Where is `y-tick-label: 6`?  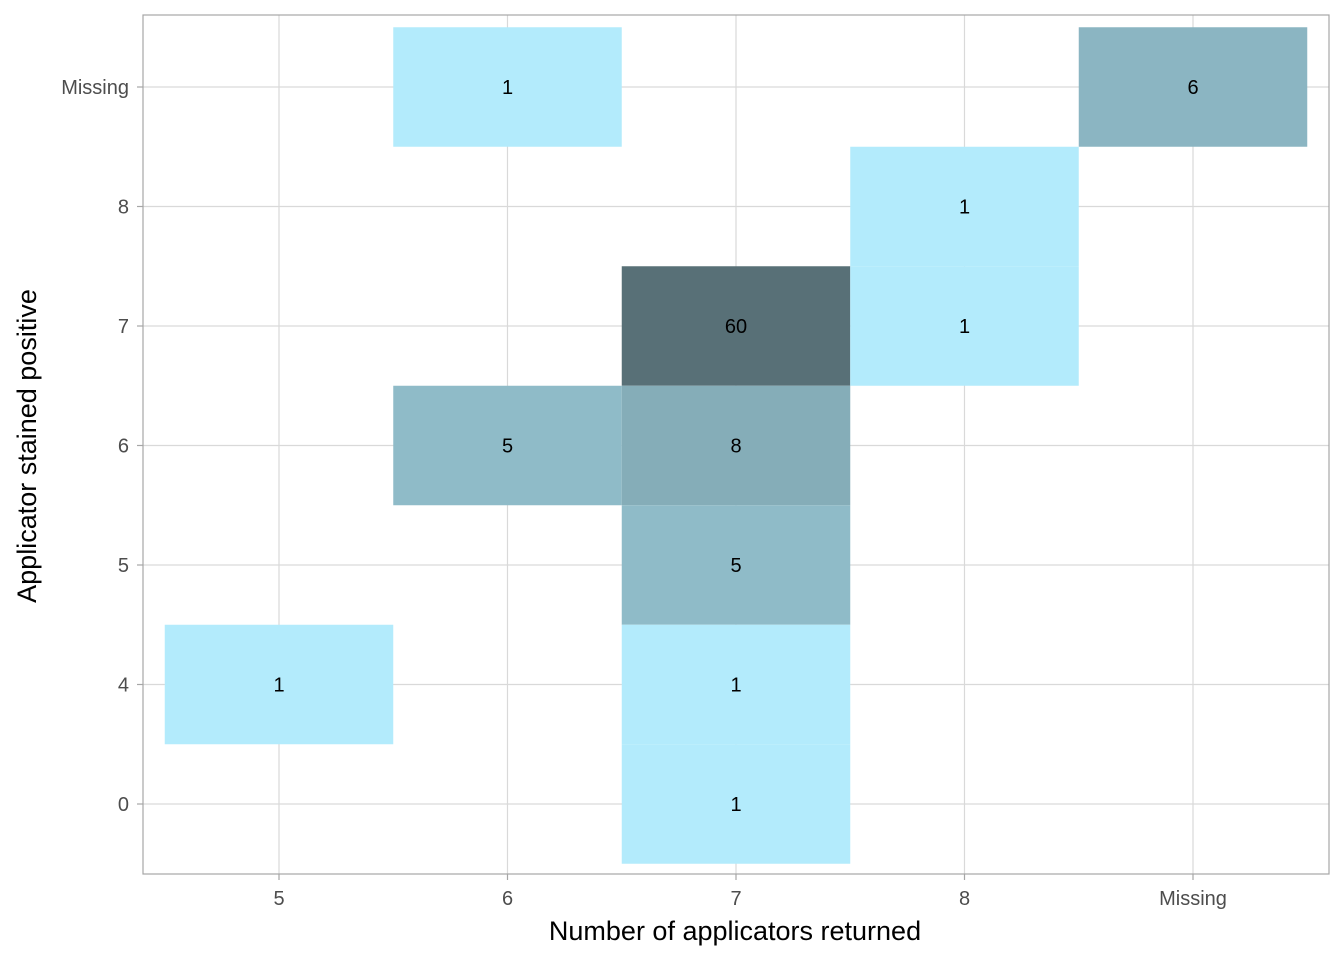 y-tick-label: 6 is located at coordinates (123, 447).